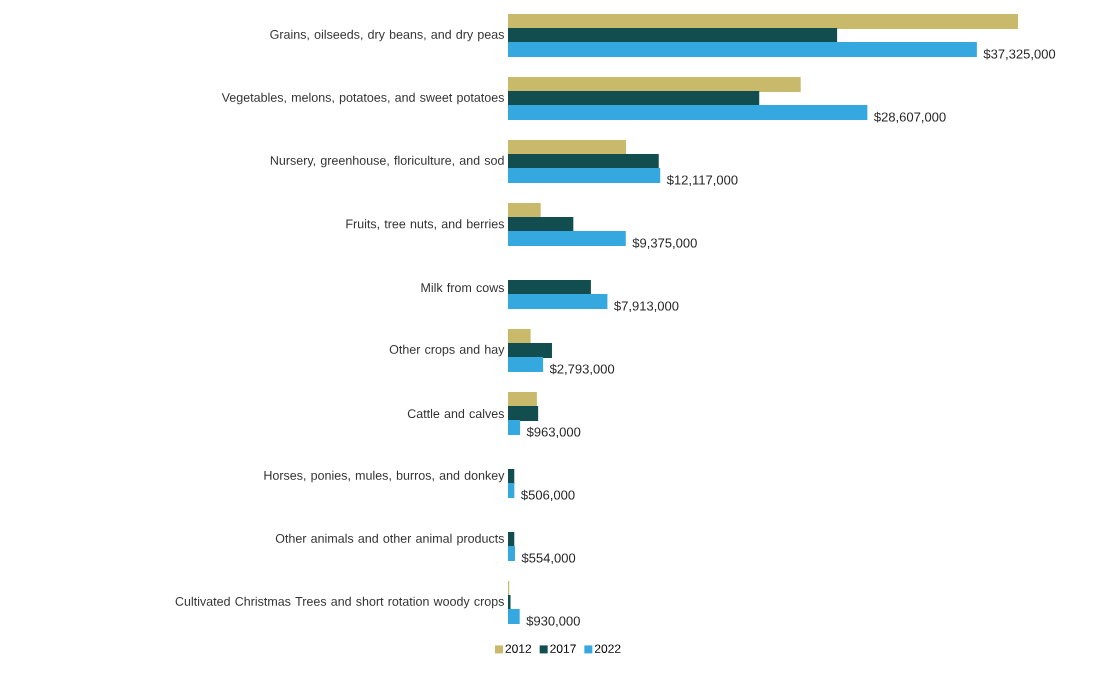 The width and height of the screenshot is (1096, 679). What do you see at coordinates (387, 161) in the screenshot?
I see `y-tick-label: Nursery, greenhouse, floriculture, and sod` at bounding box center [387, 161].